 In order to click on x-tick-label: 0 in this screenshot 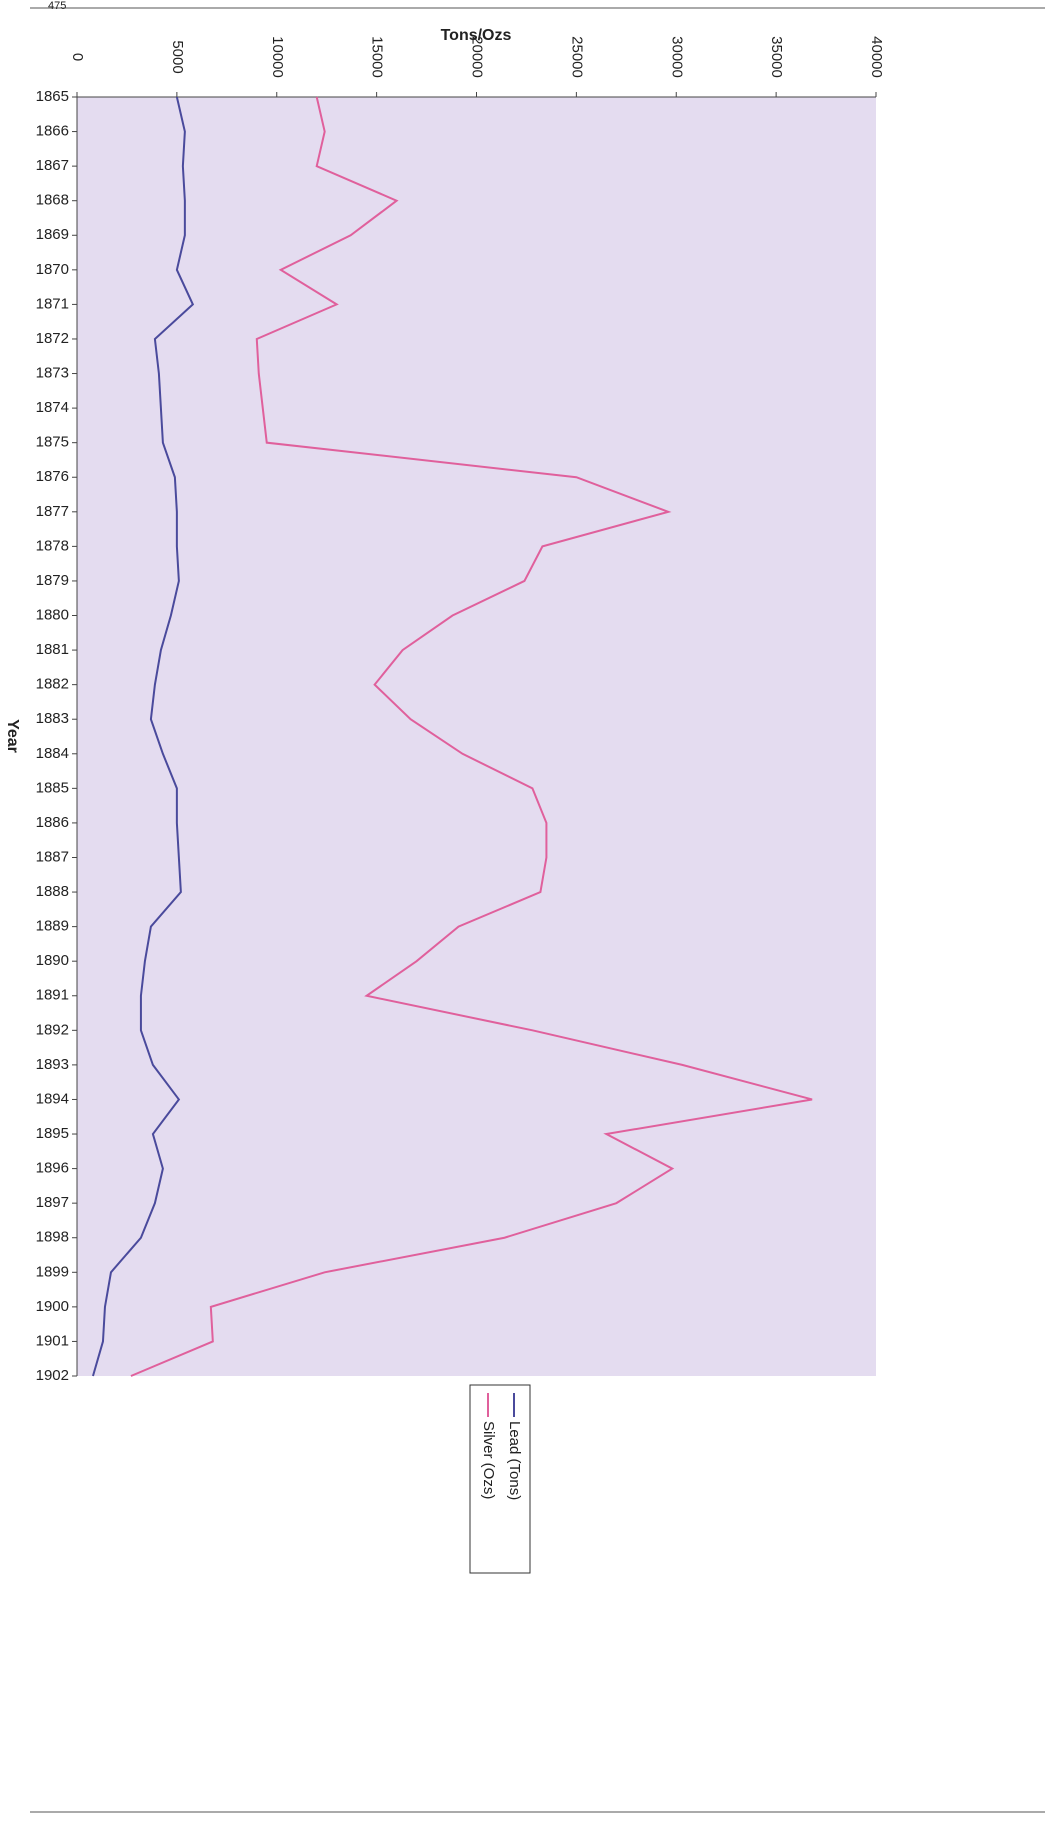, I will do `click(77, 57)`.